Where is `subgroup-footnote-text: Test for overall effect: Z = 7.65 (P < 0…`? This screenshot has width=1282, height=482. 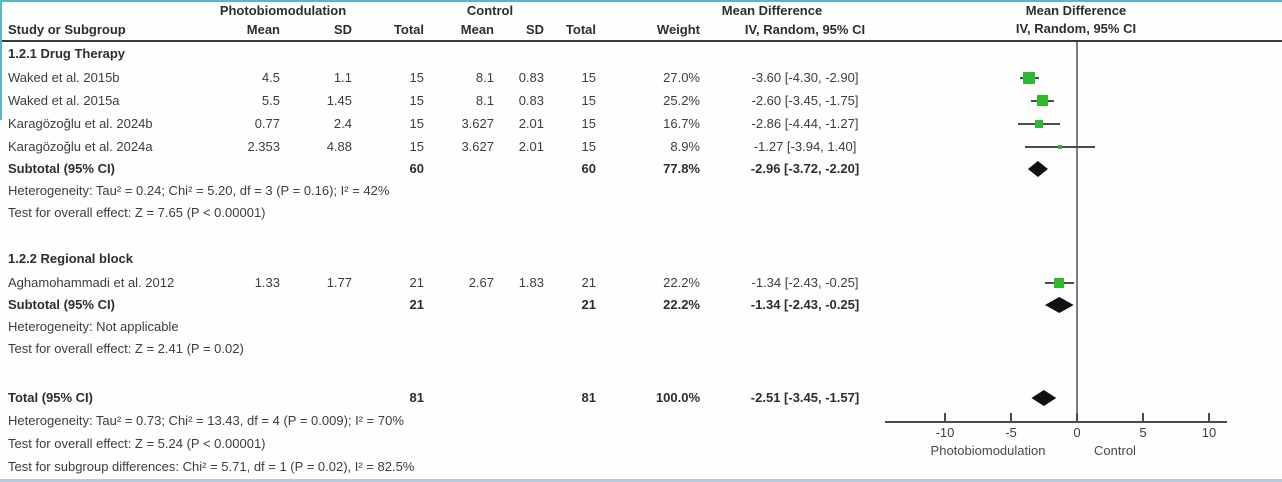
subgroup-footnote-text: Test for overall effect: Z = 7.65 (P < 0… is located at coordinates (137, 212).